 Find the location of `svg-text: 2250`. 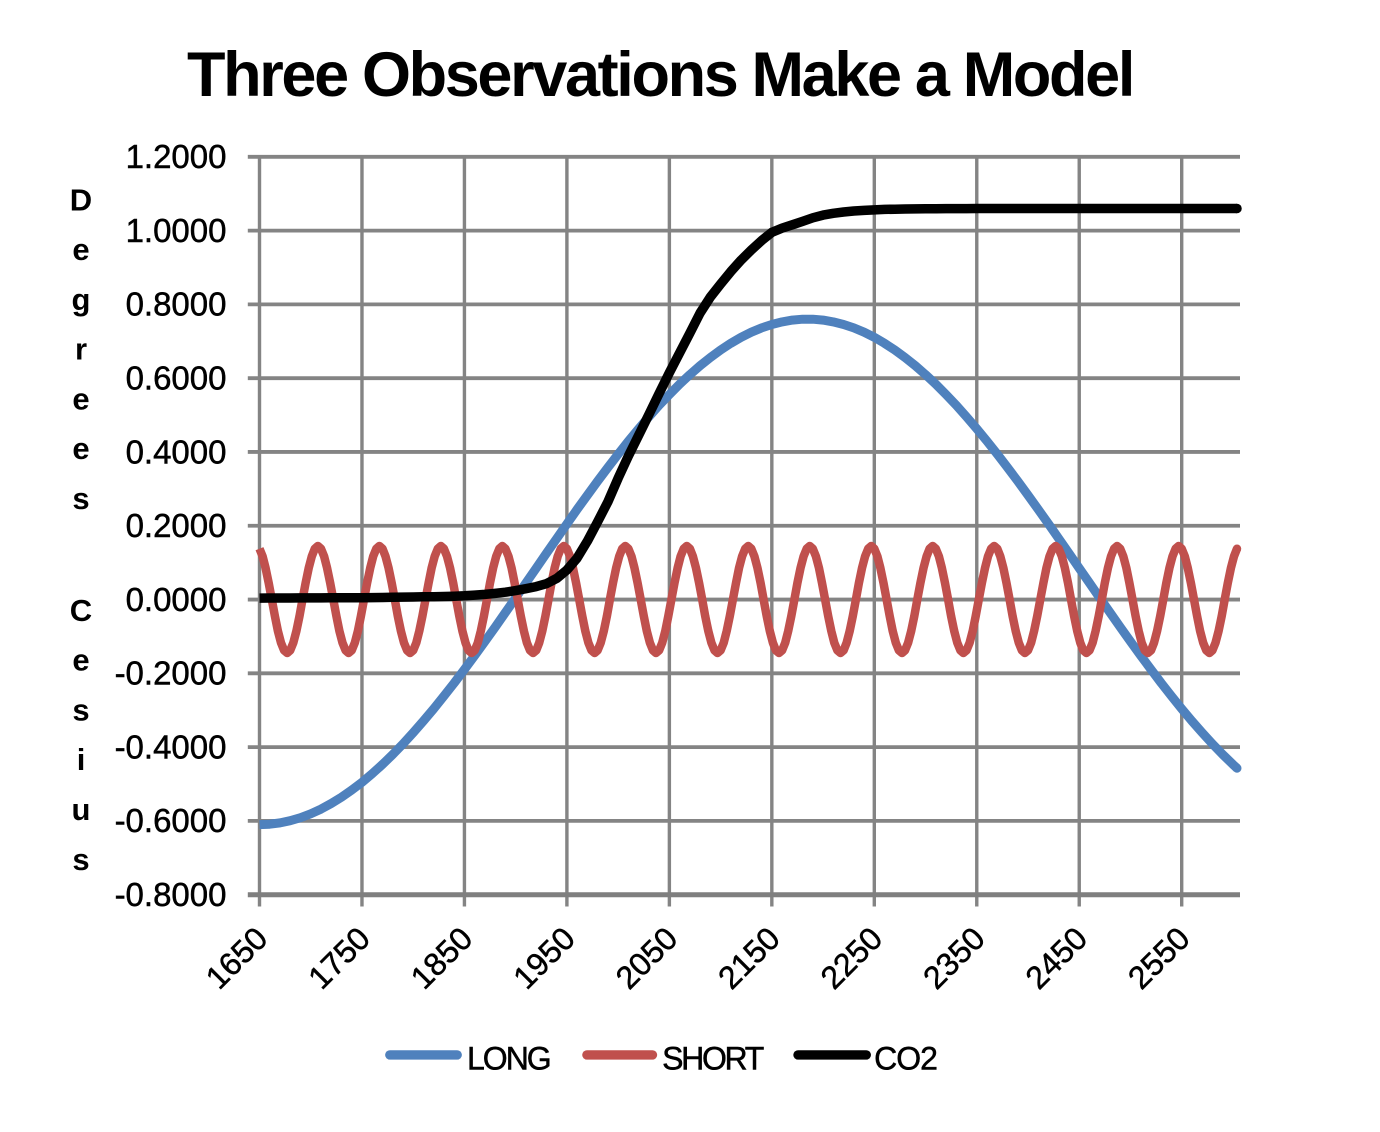

svg-text: 2250 is located at coordinates (851, 958).